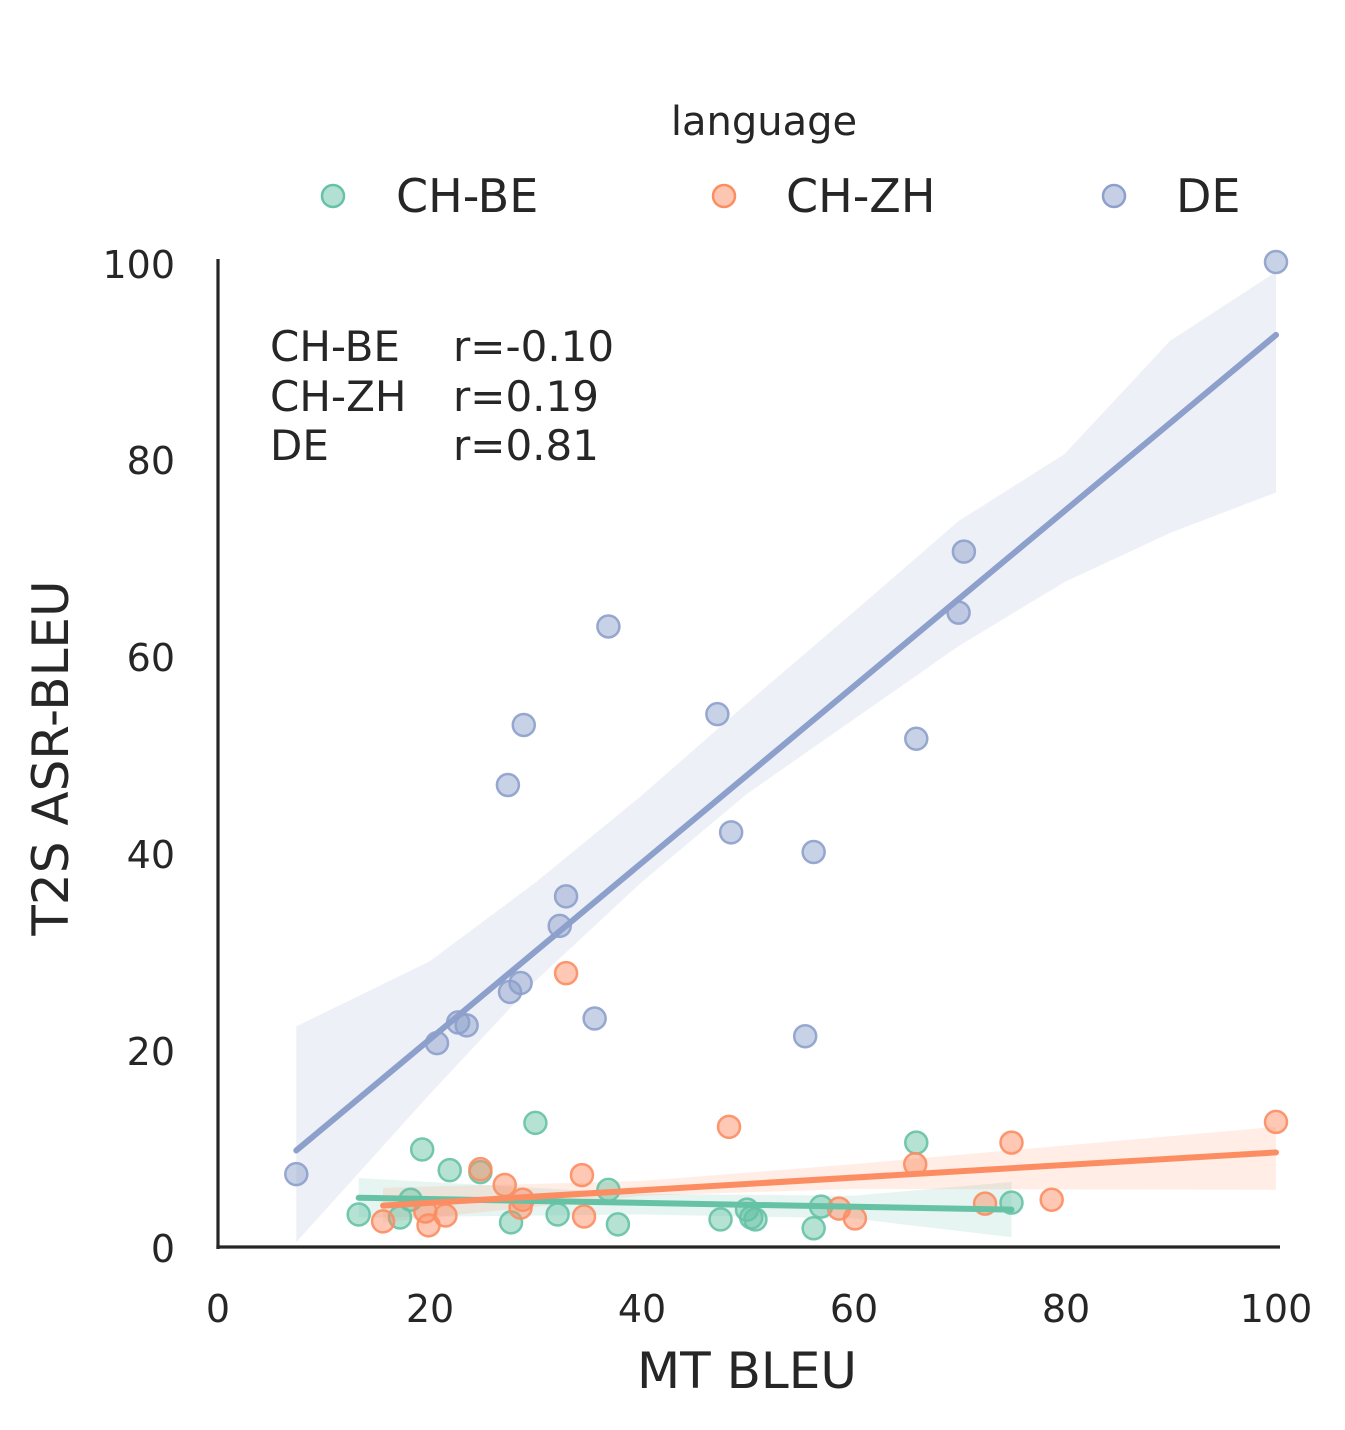 This screenshot has height=1430, width=1345. What do you see at coordinates (724, 196) in the screenshot?
I see `legend-marker-ch-zh` at bounding box center [724, 196].